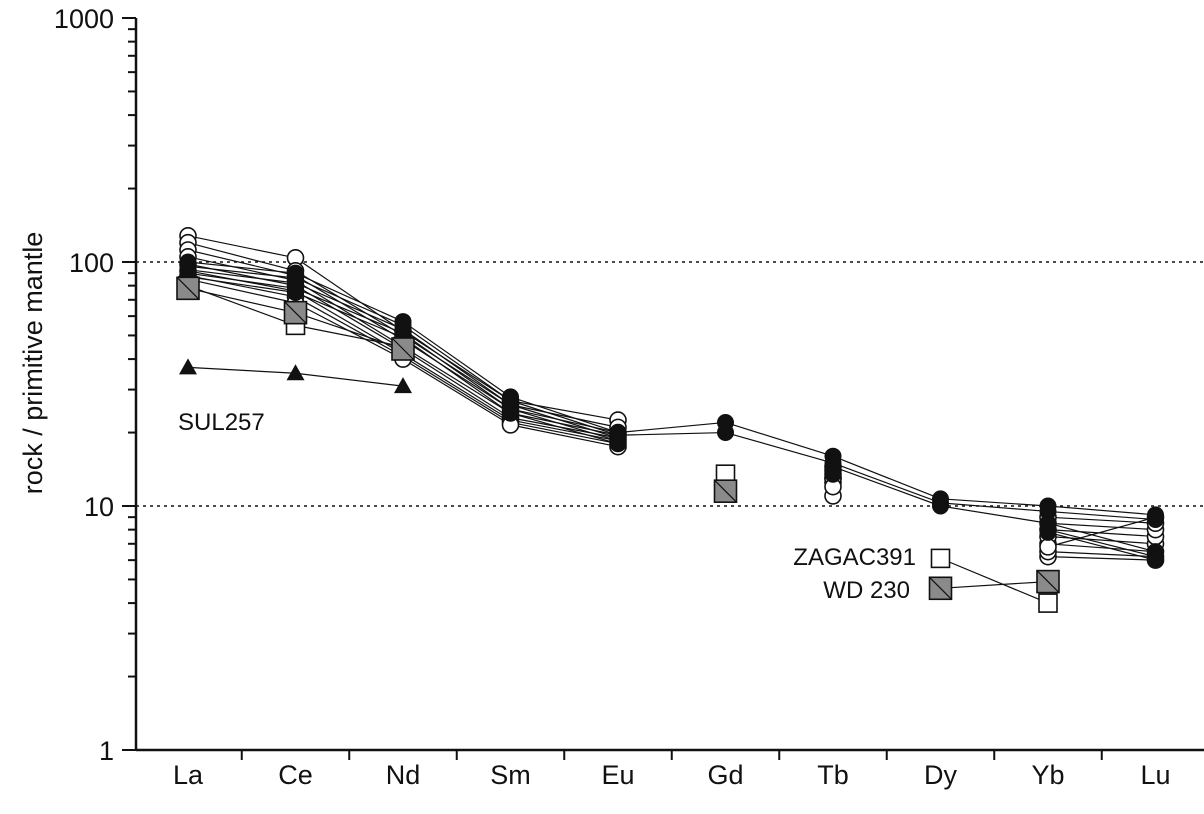  What do you see at coordinates (91, 263) in the screenshot?
I see `y-tick-label: 100` at bounding box center [91, 263].